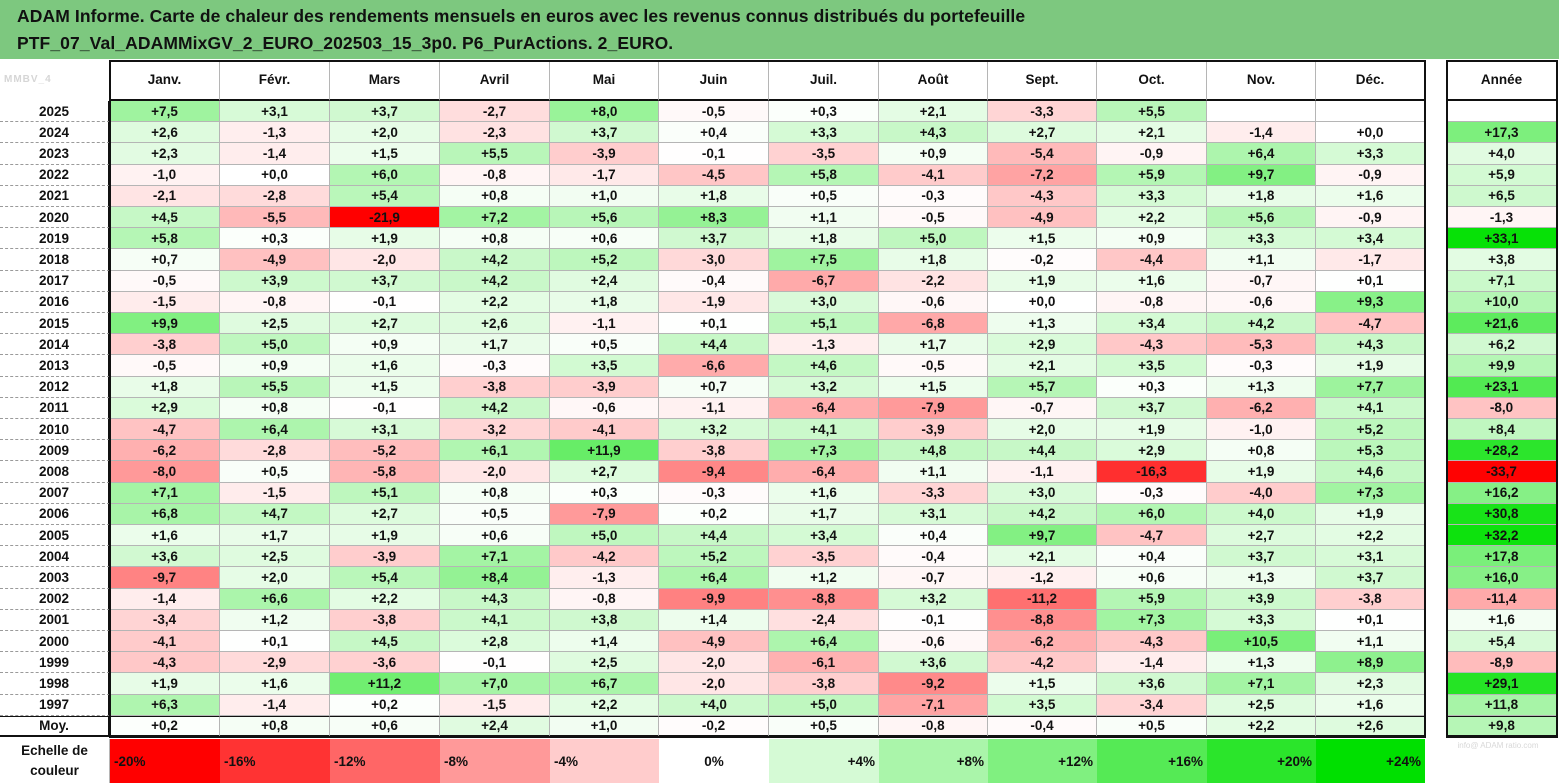 The image size is (1559, 783). Describe the element at coordinates (1261, 408) in the screenshot. I see `heatmap-cell: -6,2` at that location.